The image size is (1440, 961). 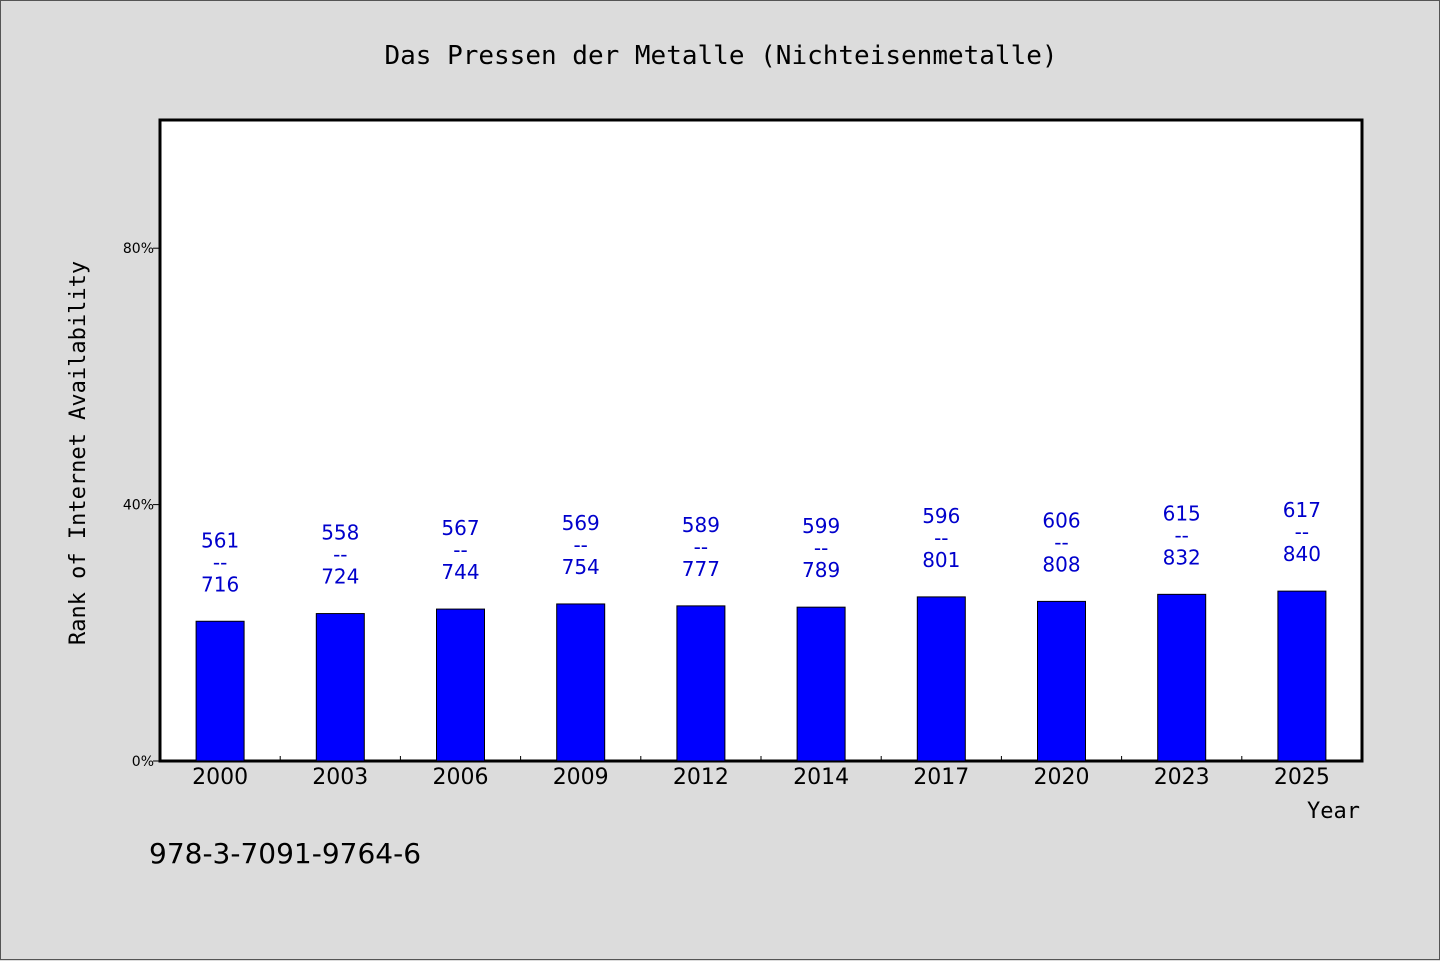 I want to click on y-axis-ticks: 0% 40% 80%, so click(x=141, y=505).